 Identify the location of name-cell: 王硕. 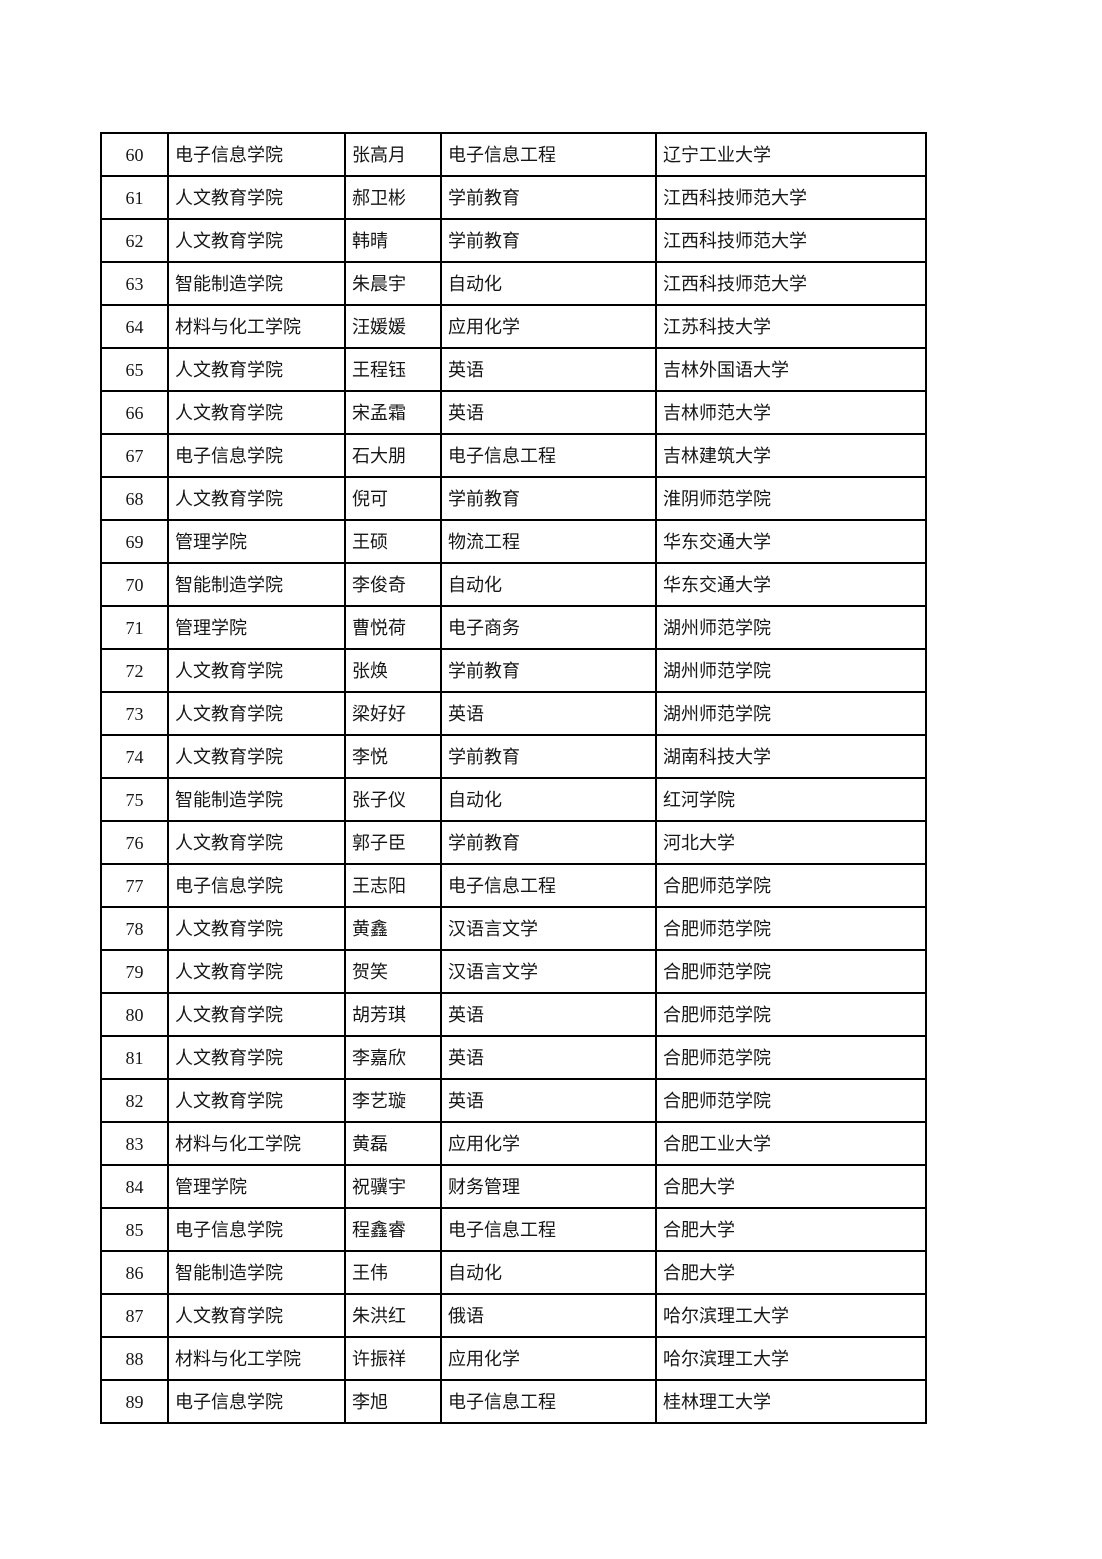
(393, 541).